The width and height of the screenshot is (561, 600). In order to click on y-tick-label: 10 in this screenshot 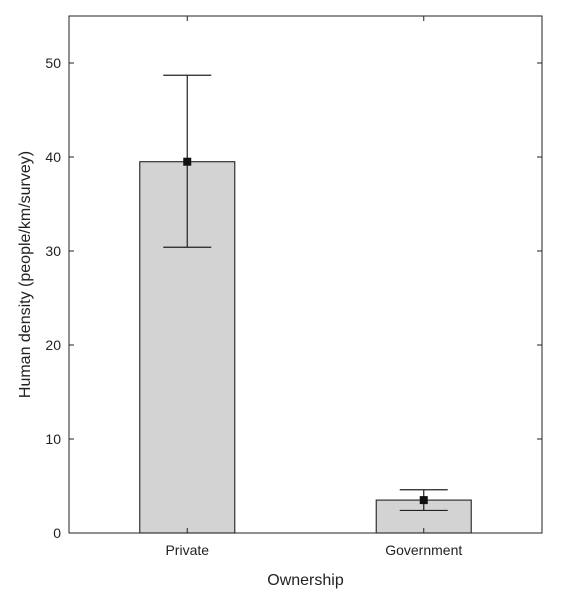, I will do `click(53, 439)`.